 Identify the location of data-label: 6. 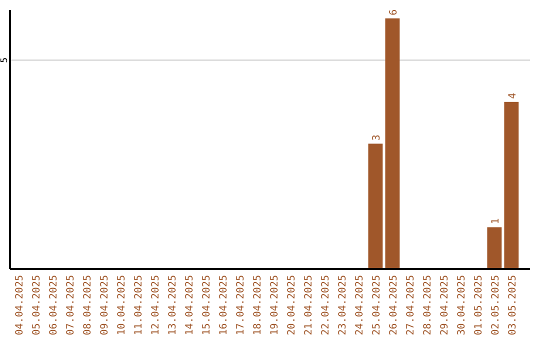
(394, 12).